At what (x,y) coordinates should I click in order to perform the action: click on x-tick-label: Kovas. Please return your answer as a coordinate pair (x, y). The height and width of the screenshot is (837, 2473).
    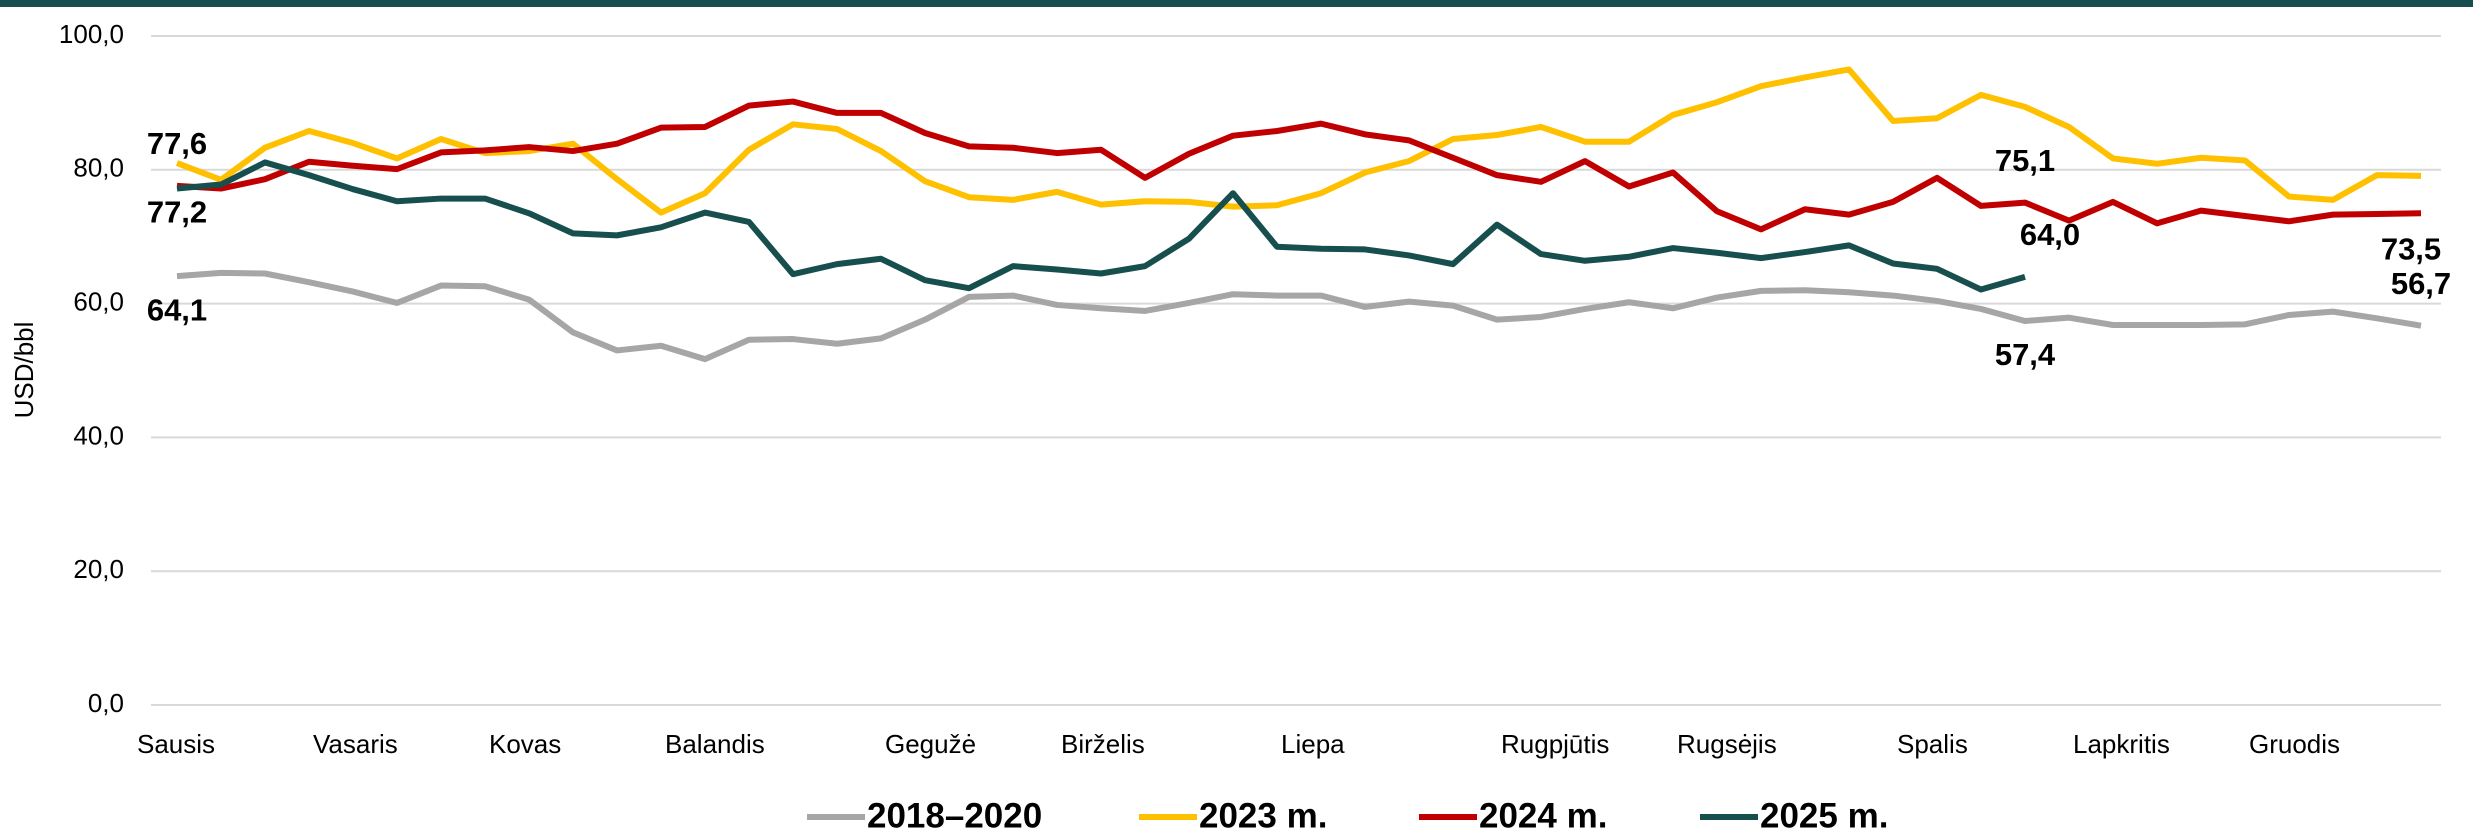
    Looking at the image, I should click on (525, 744).